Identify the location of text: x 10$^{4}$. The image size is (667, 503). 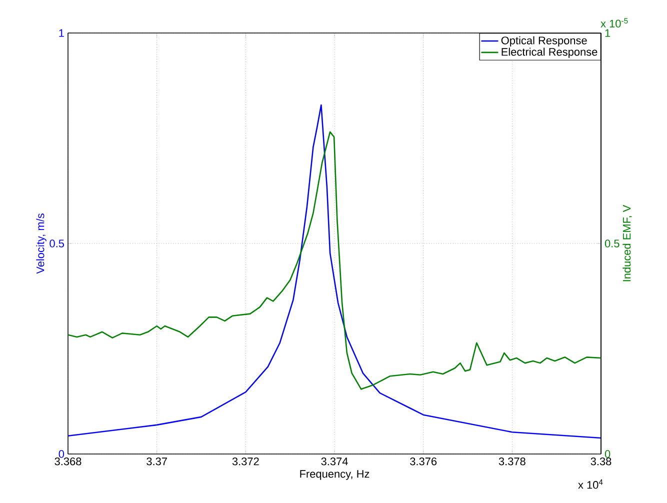
(590, 484).